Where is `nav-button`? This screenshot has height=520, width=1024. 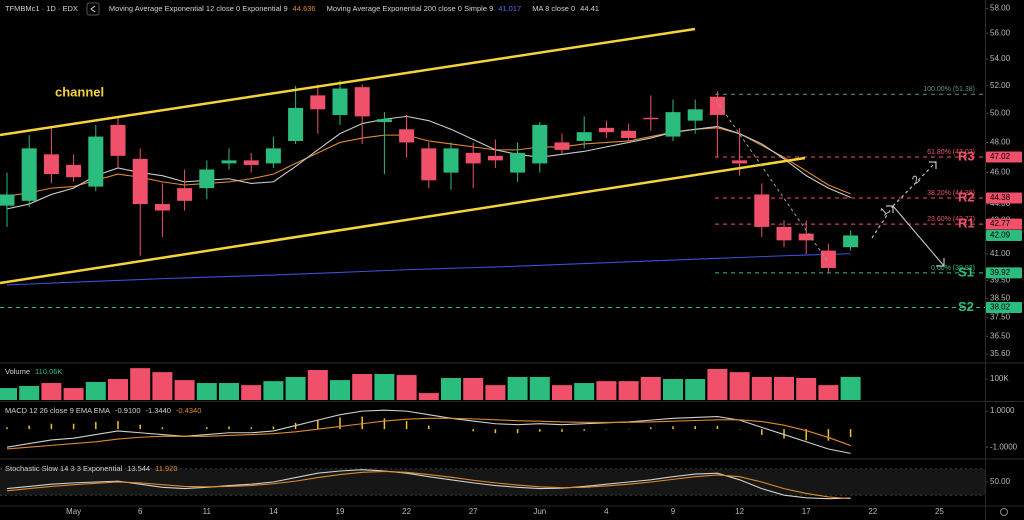
nav-button is located at coordinates (93, 9).